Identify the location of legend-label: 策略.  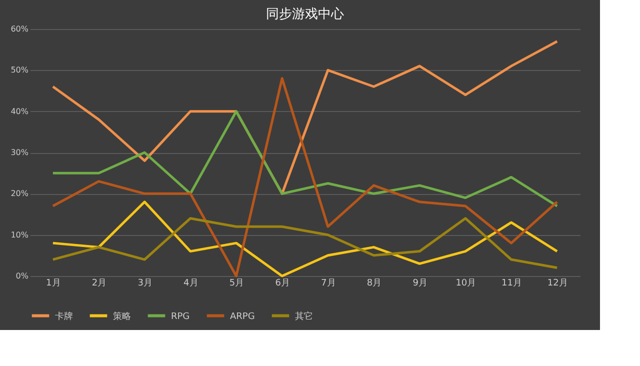
(122, 316).